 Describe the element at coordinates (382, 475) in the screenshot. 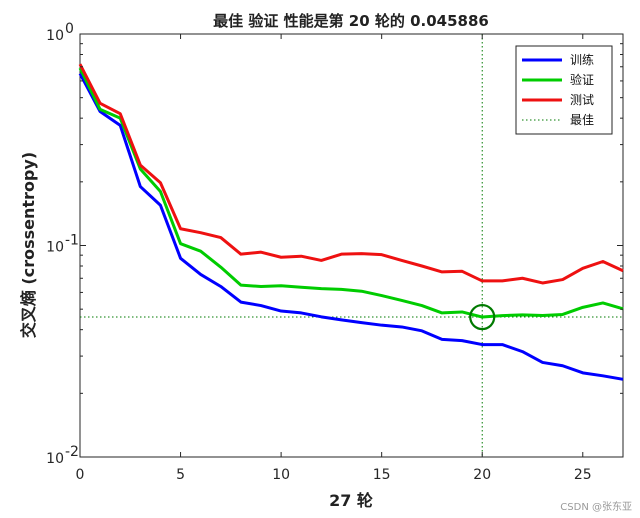

I see `x-tick-label: 15` at that location.